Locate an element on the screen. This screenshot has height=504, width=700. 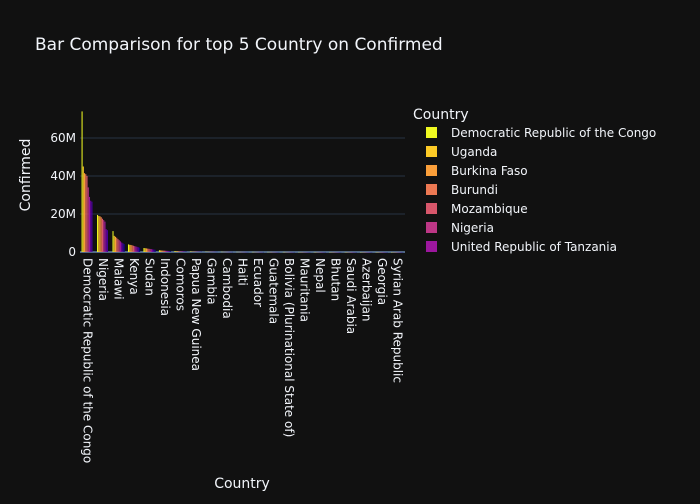
x-tick-label: Comoros is located at coordinates (181, 284).